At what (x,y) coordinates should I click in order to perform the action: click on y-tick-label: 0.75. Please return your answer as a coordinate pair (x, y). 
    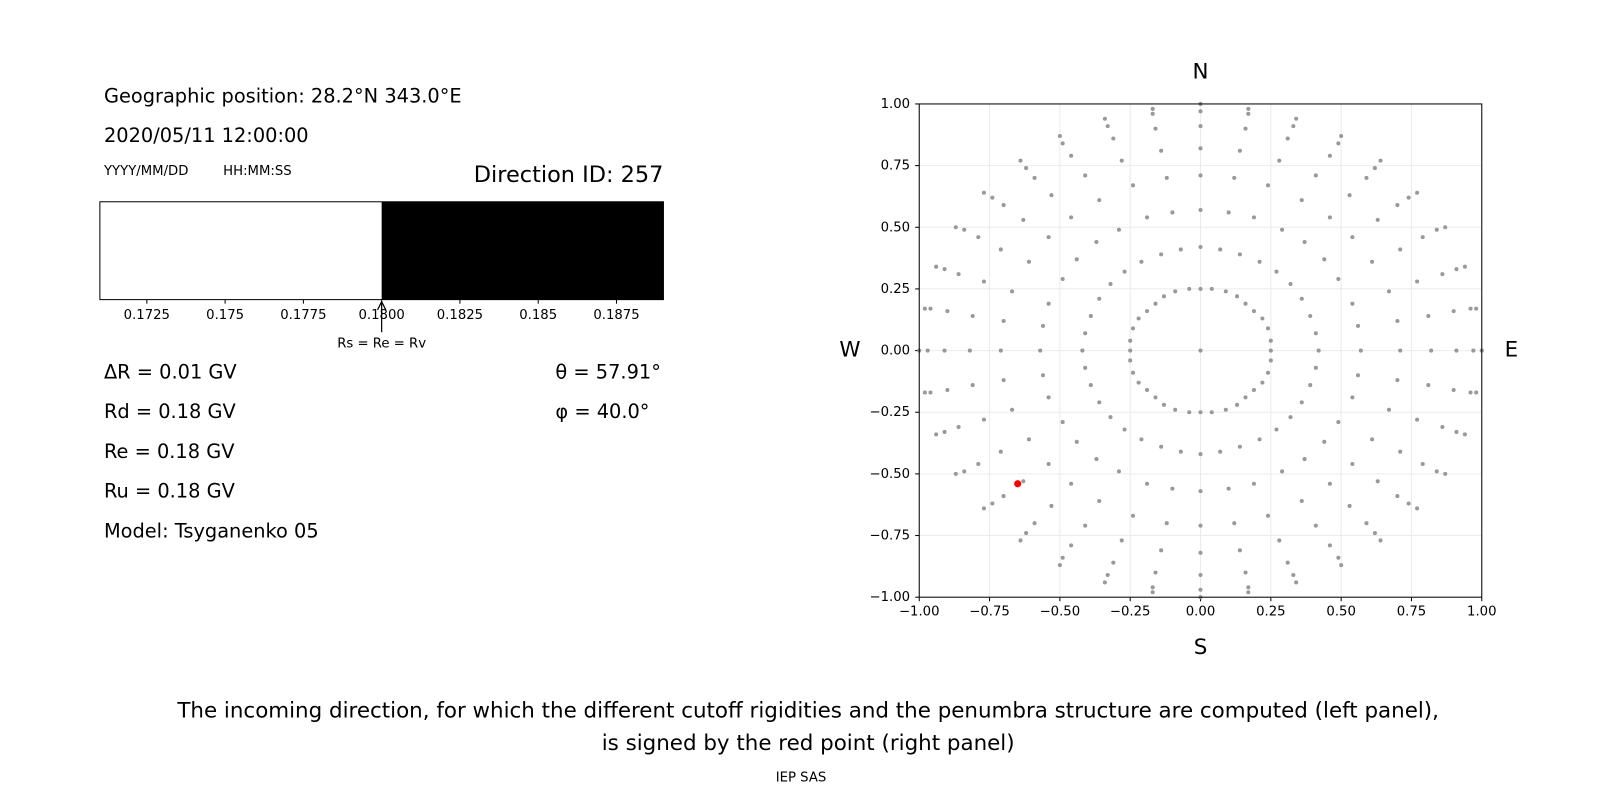
    Looking at the image, I should click on (895, 166).